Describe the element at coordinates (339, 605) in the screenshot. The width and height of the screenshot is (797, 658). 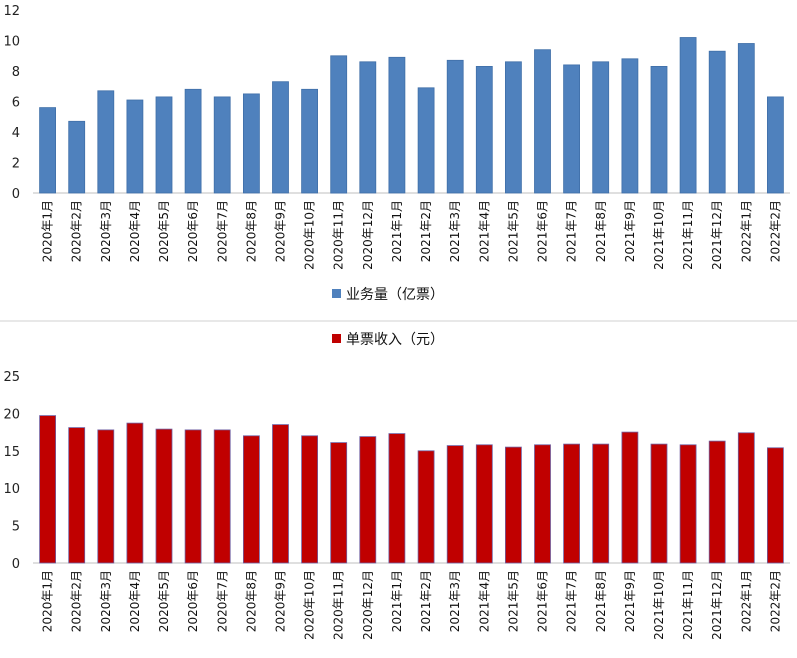
I see `x-tick-label: 2020年11月` at that location.